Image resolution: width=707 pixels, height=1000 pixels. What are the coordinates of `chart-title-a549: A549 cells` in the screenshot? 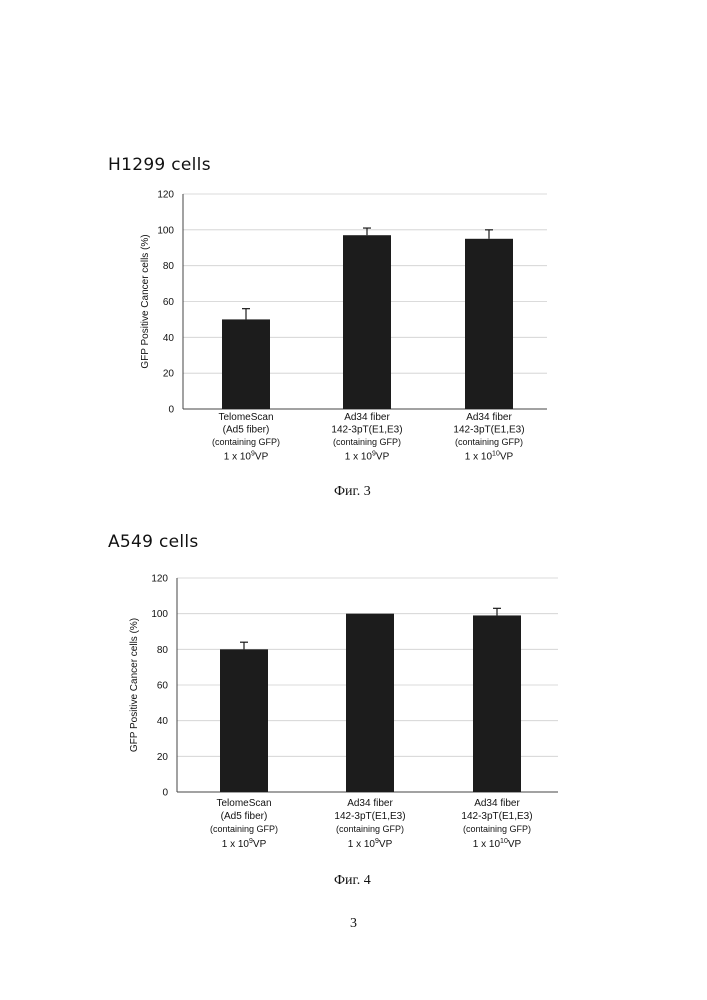 It's located at (153, 542).